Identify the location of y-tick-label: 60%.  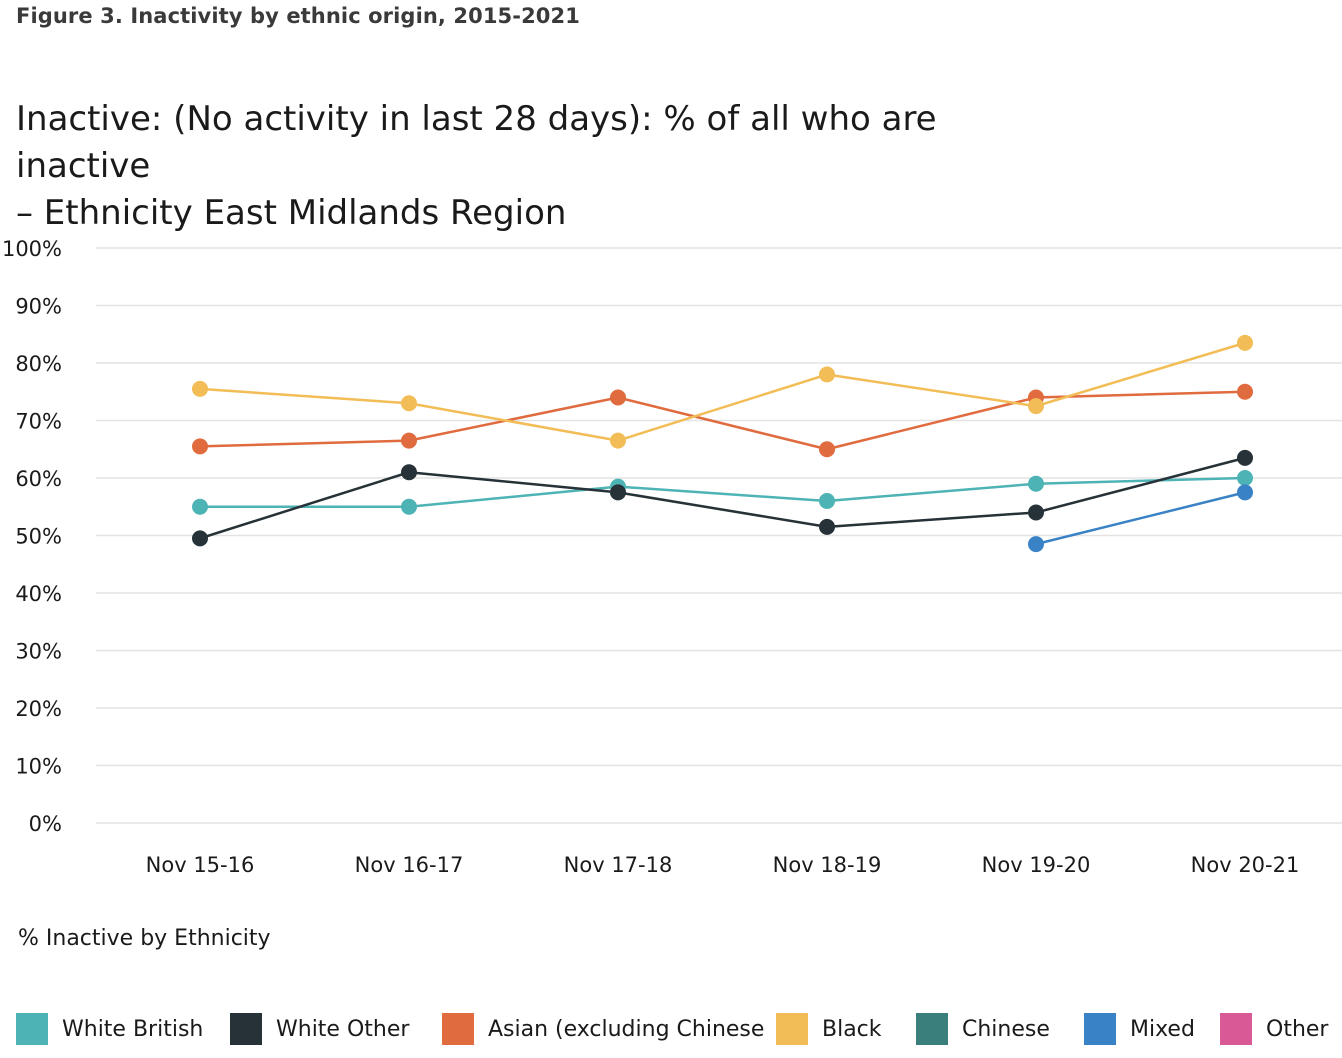
(38, 479).